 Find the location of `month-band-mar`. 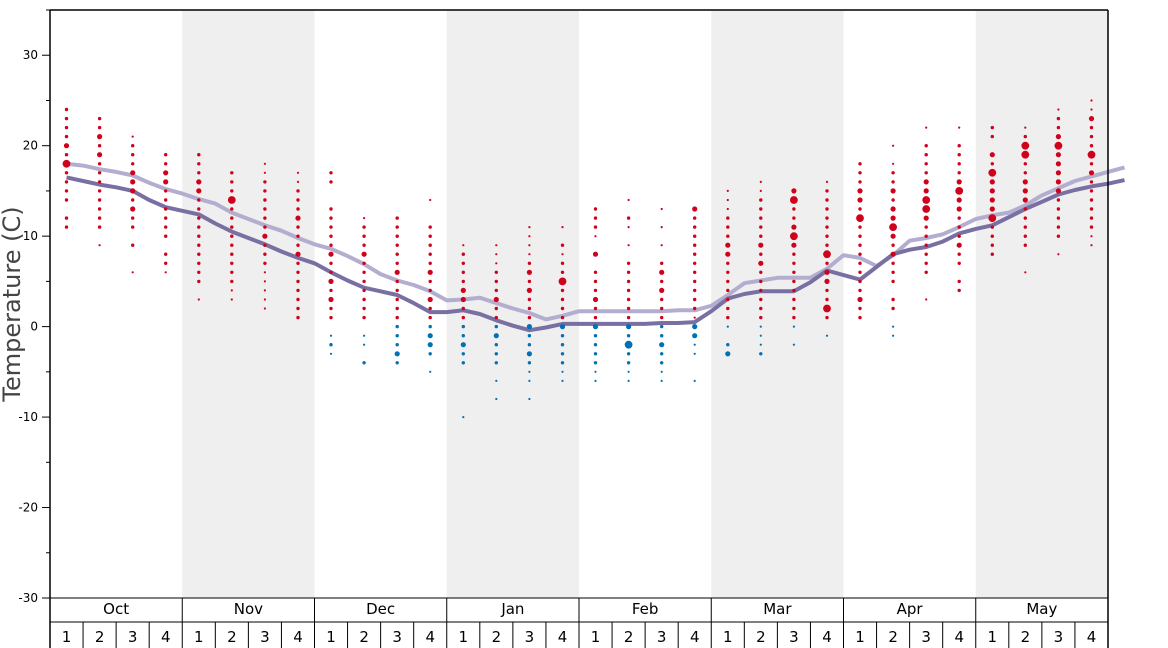

month-band-mar is located at coordinates (777, 304).